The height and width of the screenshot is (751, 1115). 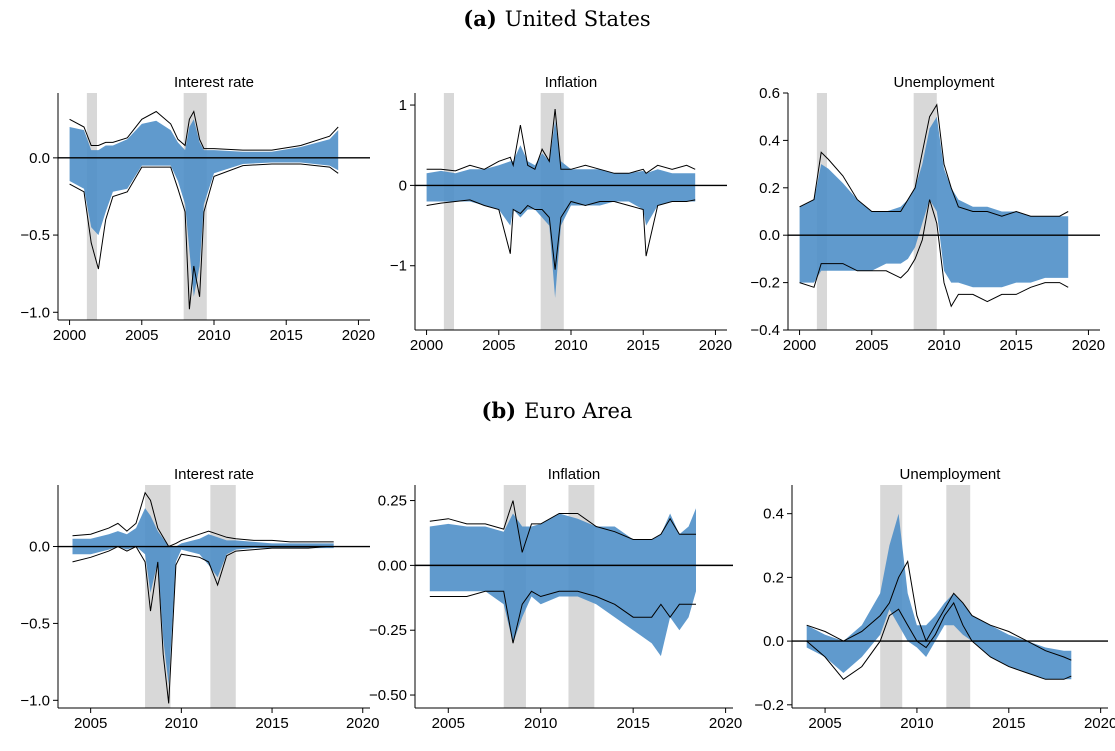 I want to click on y-tick-label: 1, so click(x=403, y=105).